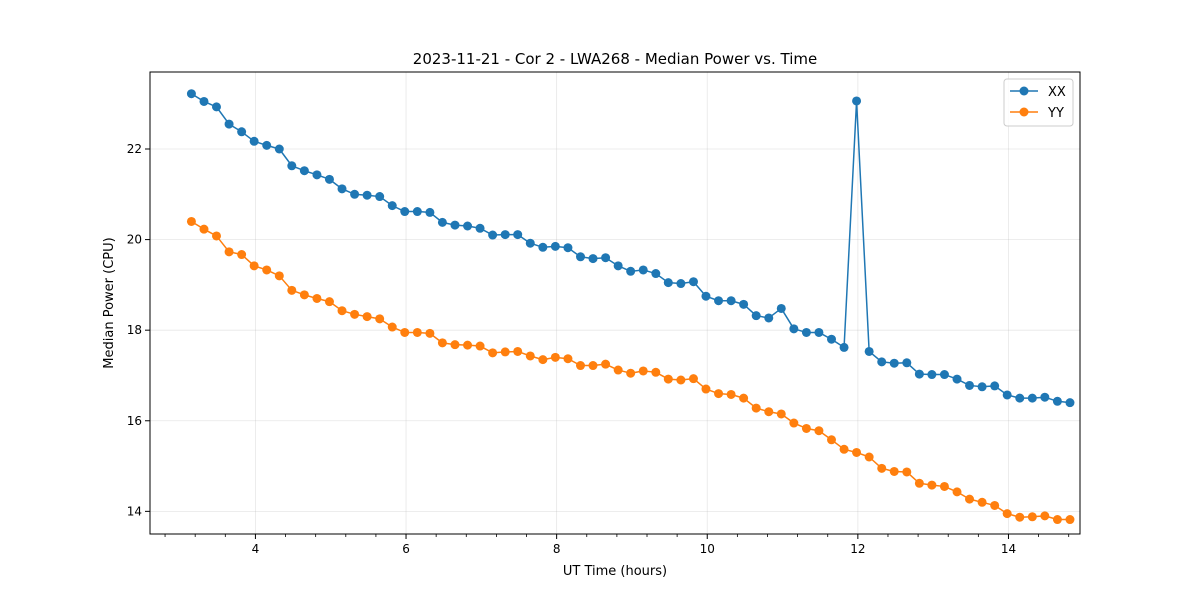 This screenshot has width=1200, height=600. I want to click on x-tick-label: 14, so click(1008, 549).